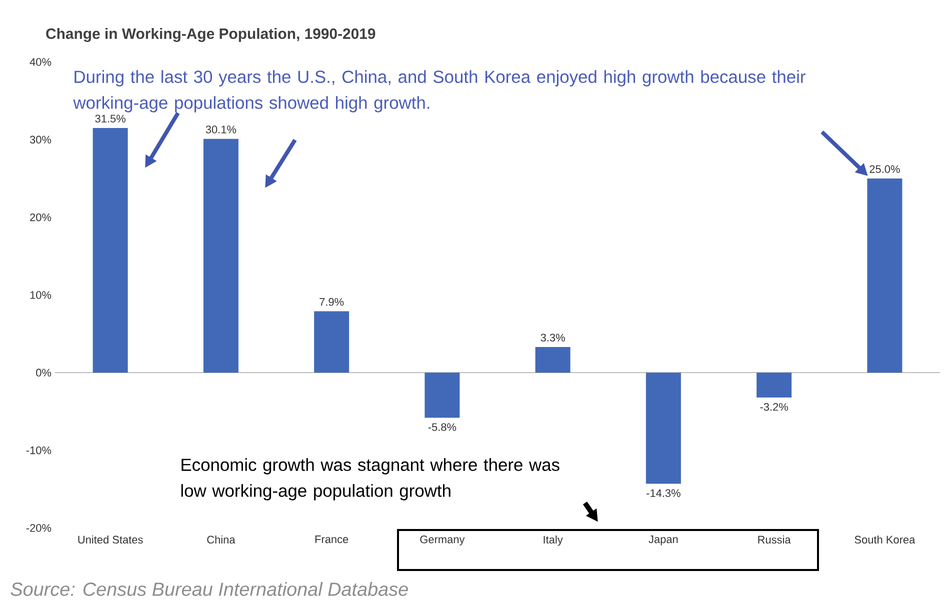 This screenshot has width=944, height=603. I want to click on data-label: -14.3%, so click(663, 493).